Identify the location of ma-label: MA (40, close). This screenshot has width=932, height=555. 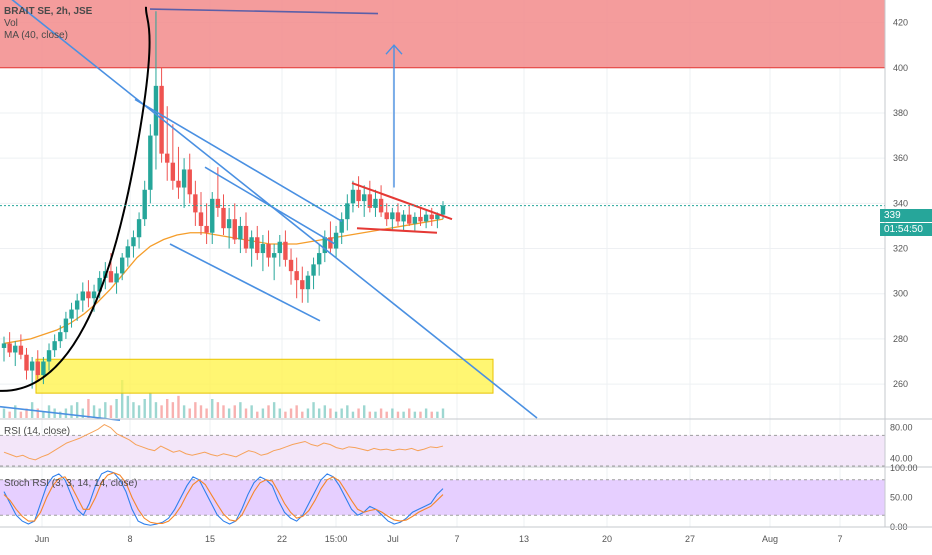
(36, 35).